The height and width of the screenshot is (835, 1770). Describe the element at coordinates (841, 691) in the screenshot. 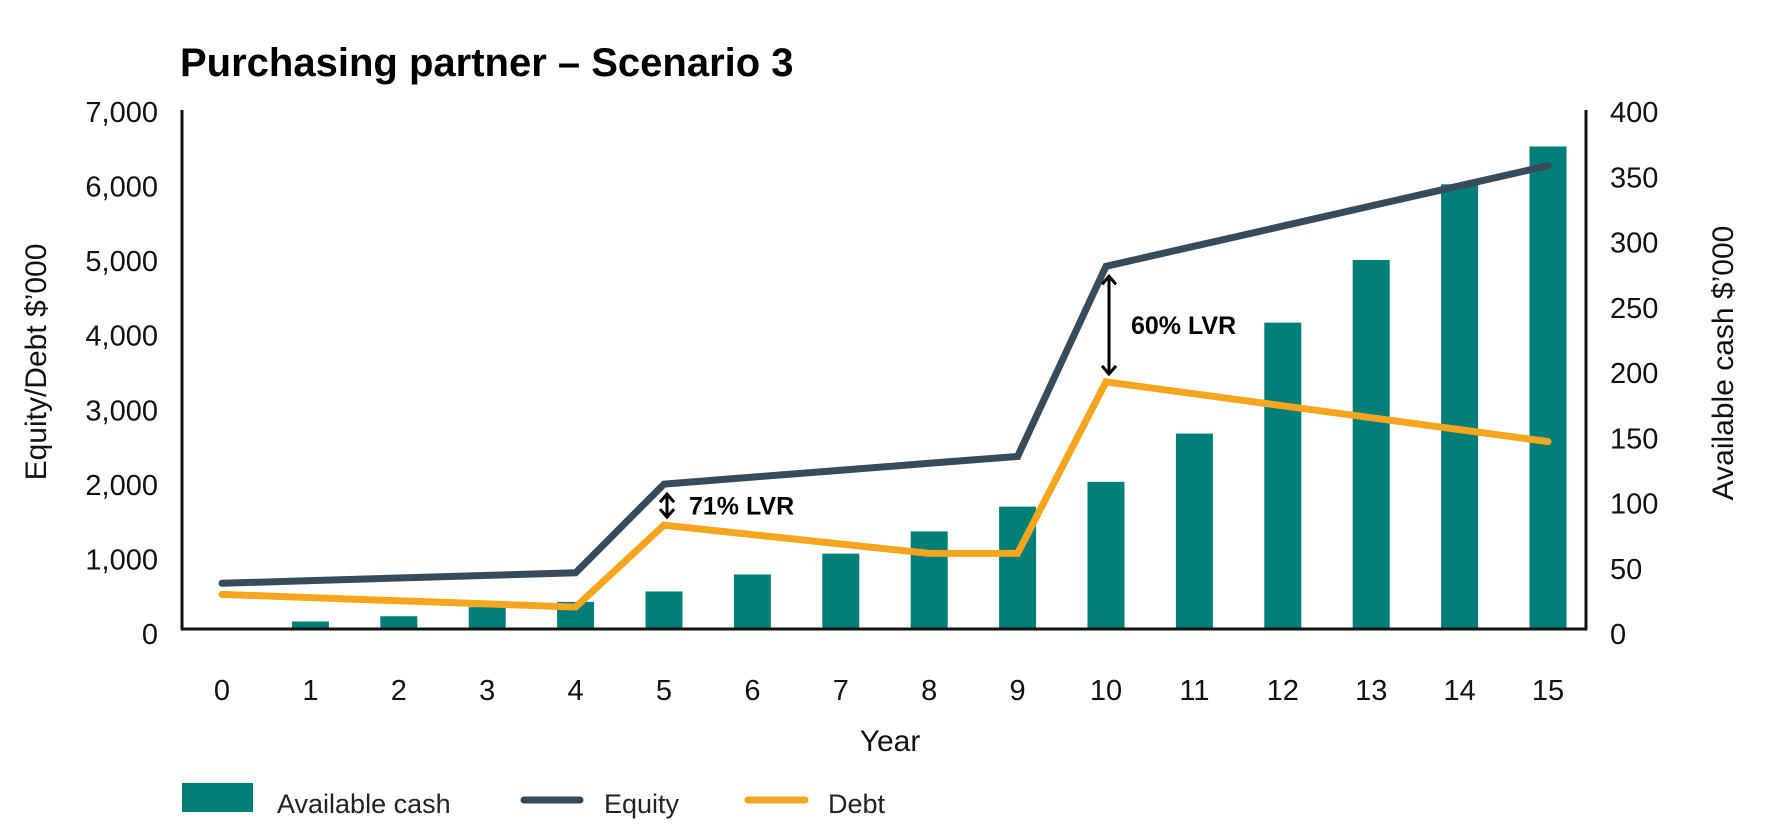

I see `x-tick-label: 7` at that location.